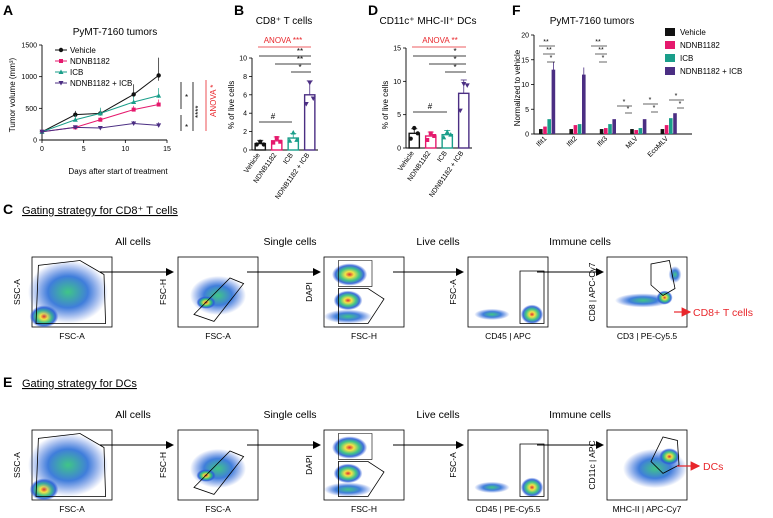 The width and height of the screenshot is (773, 518). Describe the element at coordinates (650, 100) in the screenshot. I see `sig-f-mlv-a: *` at that location.